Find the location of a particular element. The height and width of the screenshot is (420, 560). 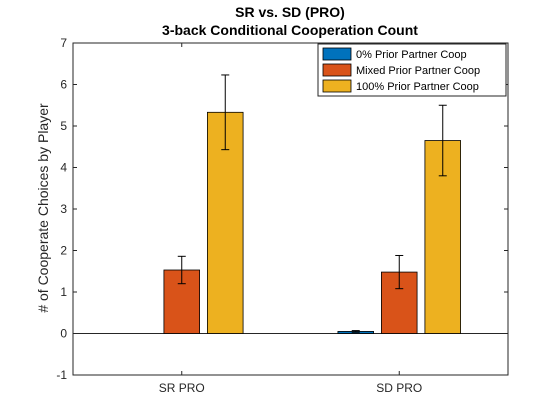

legend-entry: 100% Prior Partner Coop is located at coordinates (417, 87).